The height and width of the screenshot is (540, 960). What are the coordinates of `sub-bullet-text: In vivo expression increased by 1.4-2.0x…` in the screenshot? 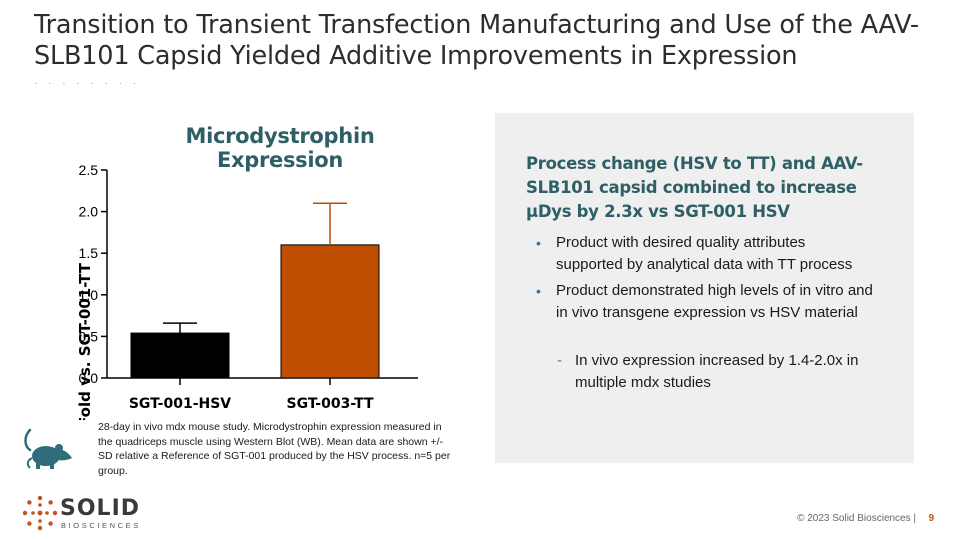 It's located at (717, 371).